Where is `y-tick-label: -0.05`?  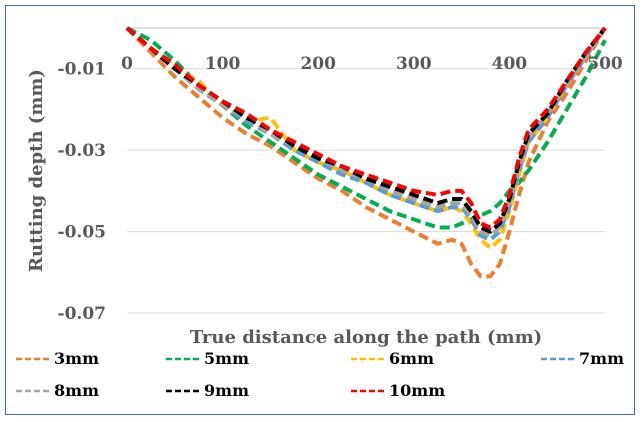
y-tick-label: -0.05 is located at coordinates (82, 233).